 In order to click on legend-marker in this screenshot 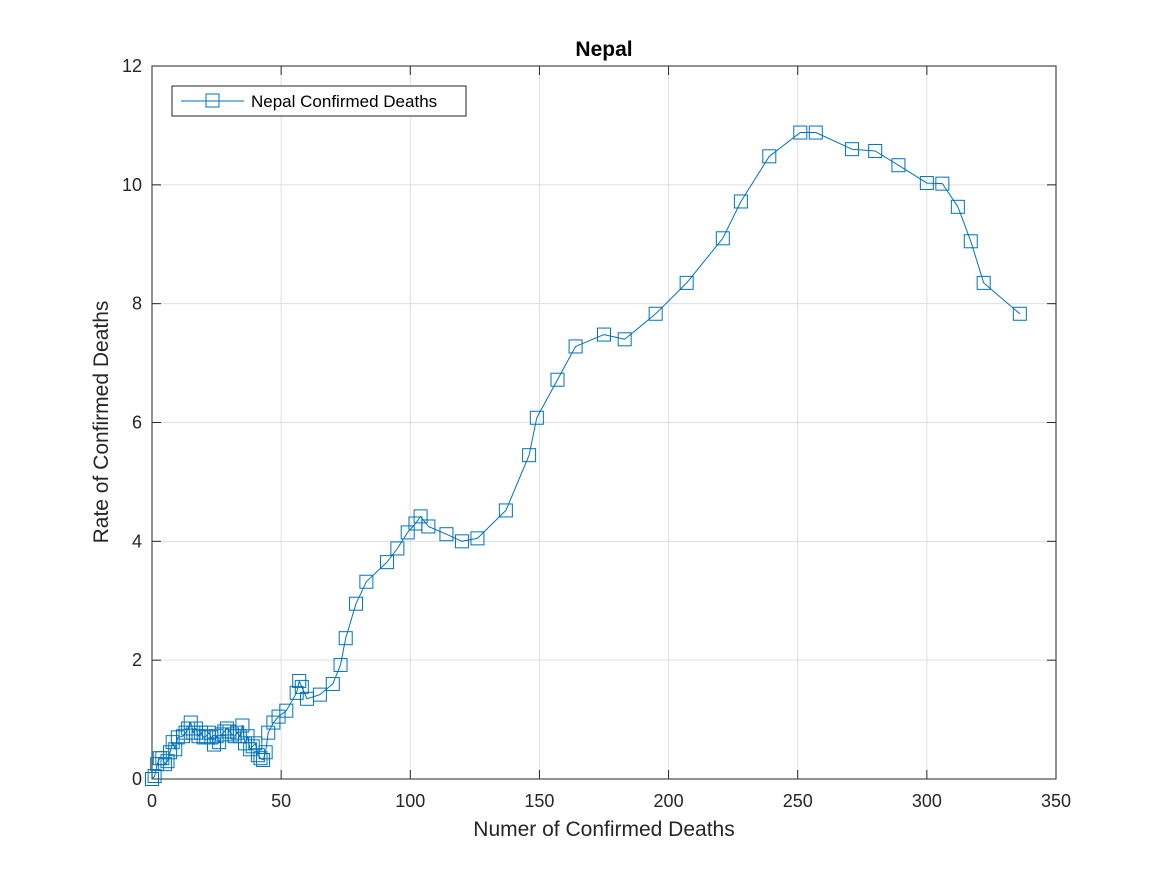, I will do `click(212, 100)`.